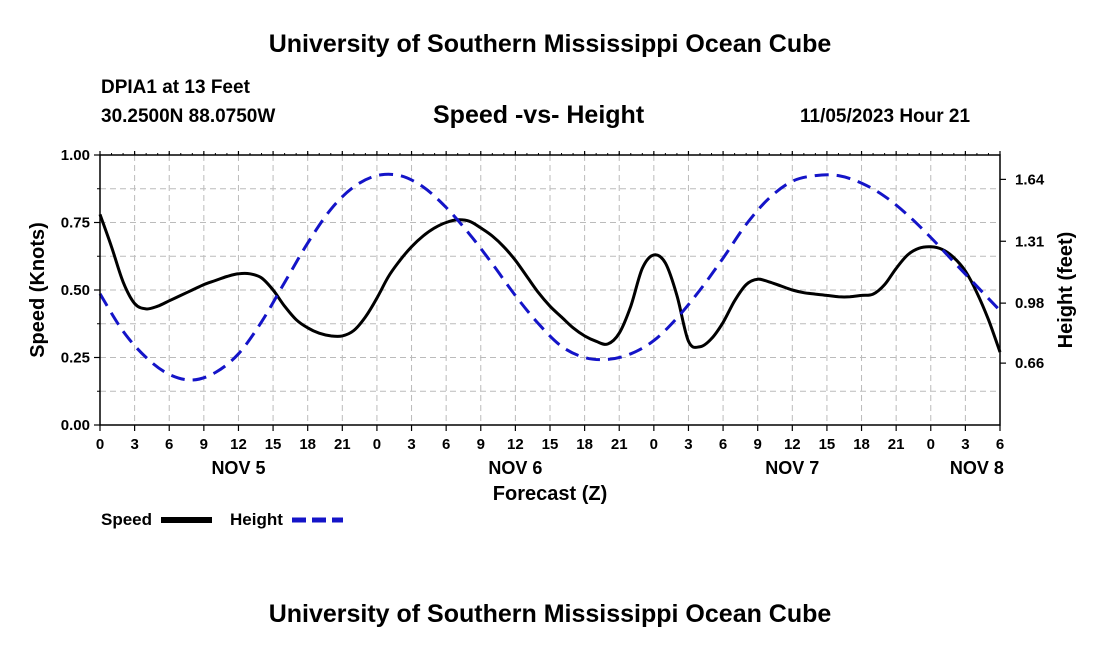 The height and width of the screenshot is (650, 1100). I want to click on y-right-tick-label: 1.64, so click(1030, 179).